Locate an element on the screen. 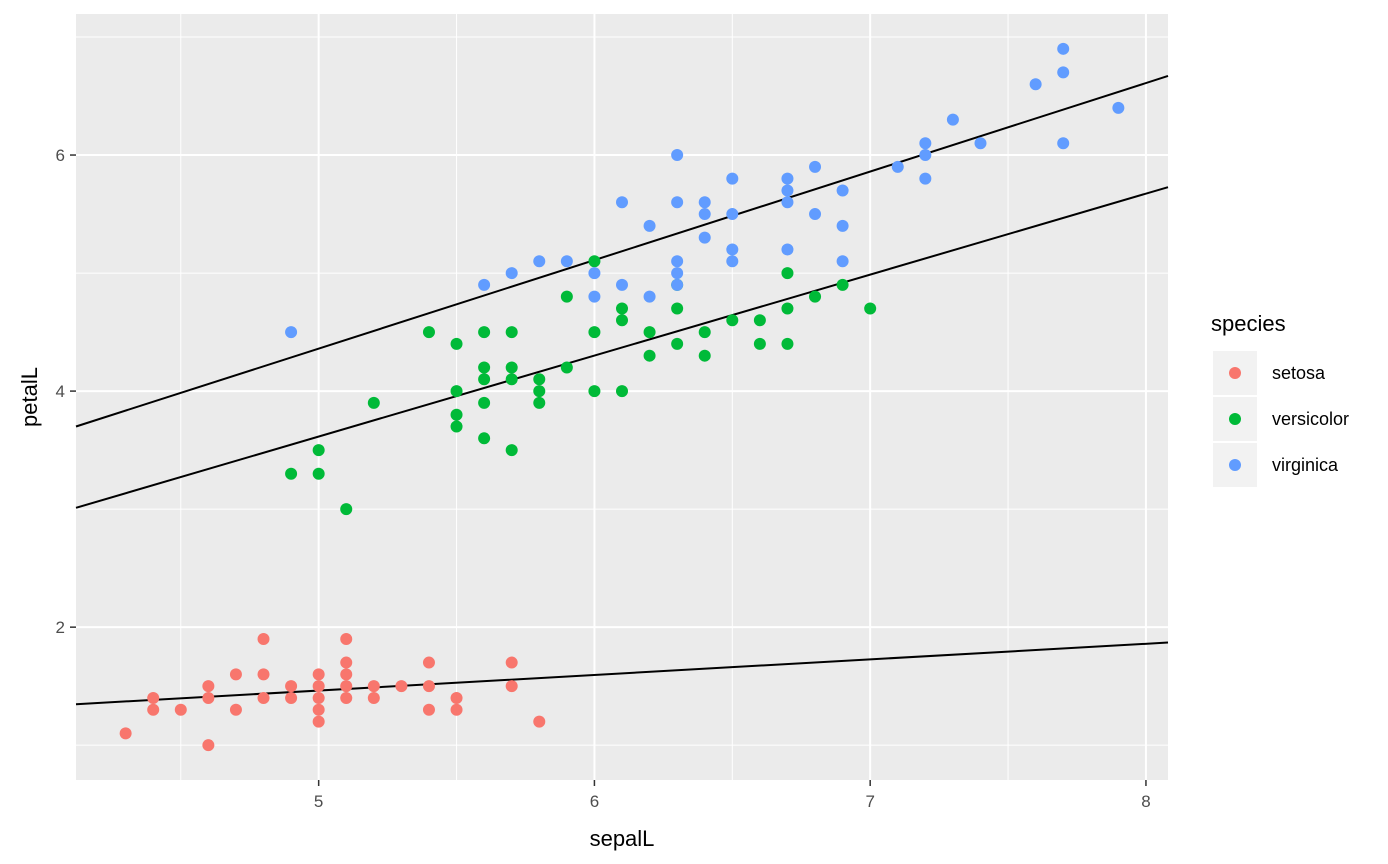 The width and height of the screenshot is (1388, 864). legend-label-versicolor: versicolor is located at coordinates (1310, 419).